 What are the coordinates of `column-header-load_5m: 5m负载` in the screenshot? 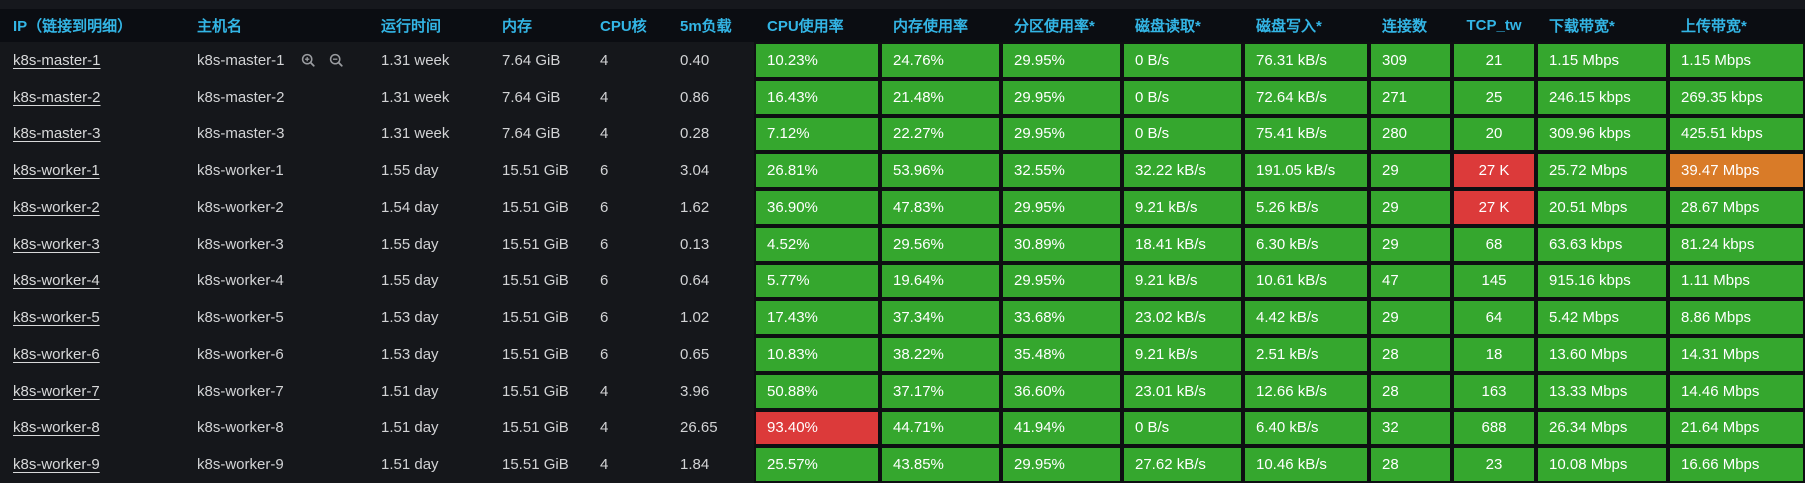 It's located at (710, 25).